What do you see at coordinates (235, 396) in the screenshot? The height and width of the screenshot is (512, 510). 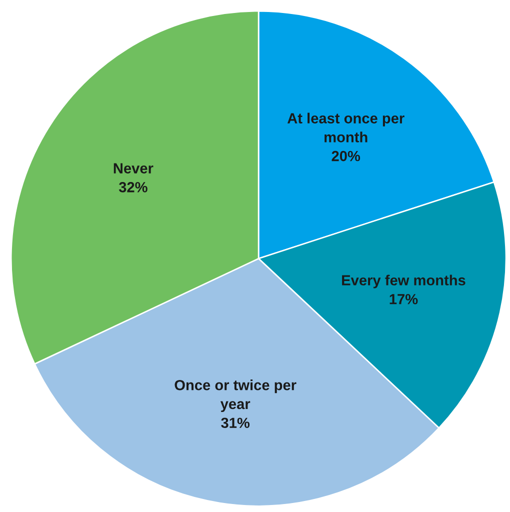 I see `slice-label: Once or twice per year` at bounding box center [235, 396].